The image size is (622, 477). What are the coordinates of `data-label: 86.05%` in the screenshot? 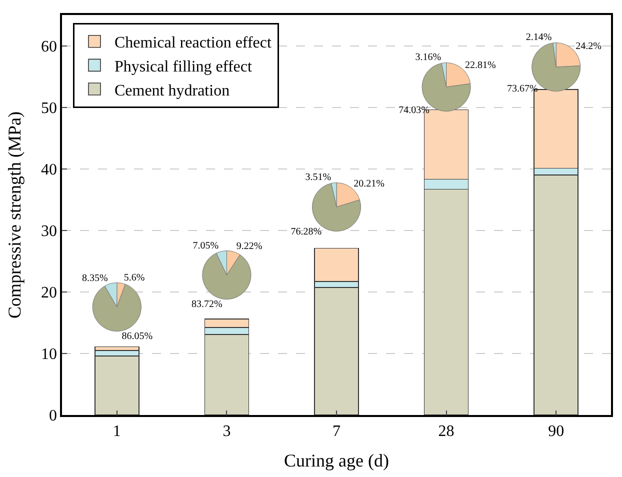 It's located at (137, 336).